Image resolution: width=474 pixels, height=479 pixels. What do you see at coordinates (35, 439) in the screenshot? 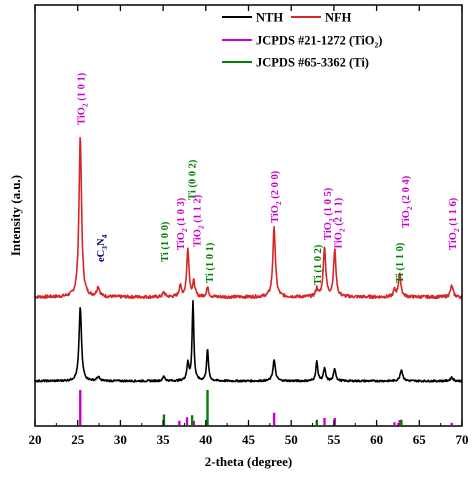
I see `x-tick-label-20: 20` at bounding box center [35, 439].